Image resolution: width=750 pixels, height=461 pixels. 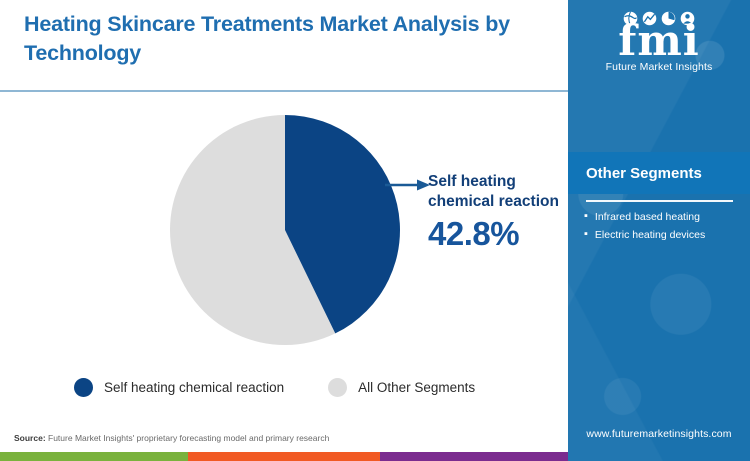 I want to click on bottom-bar-segment-orange, so click(x=284, y=456).